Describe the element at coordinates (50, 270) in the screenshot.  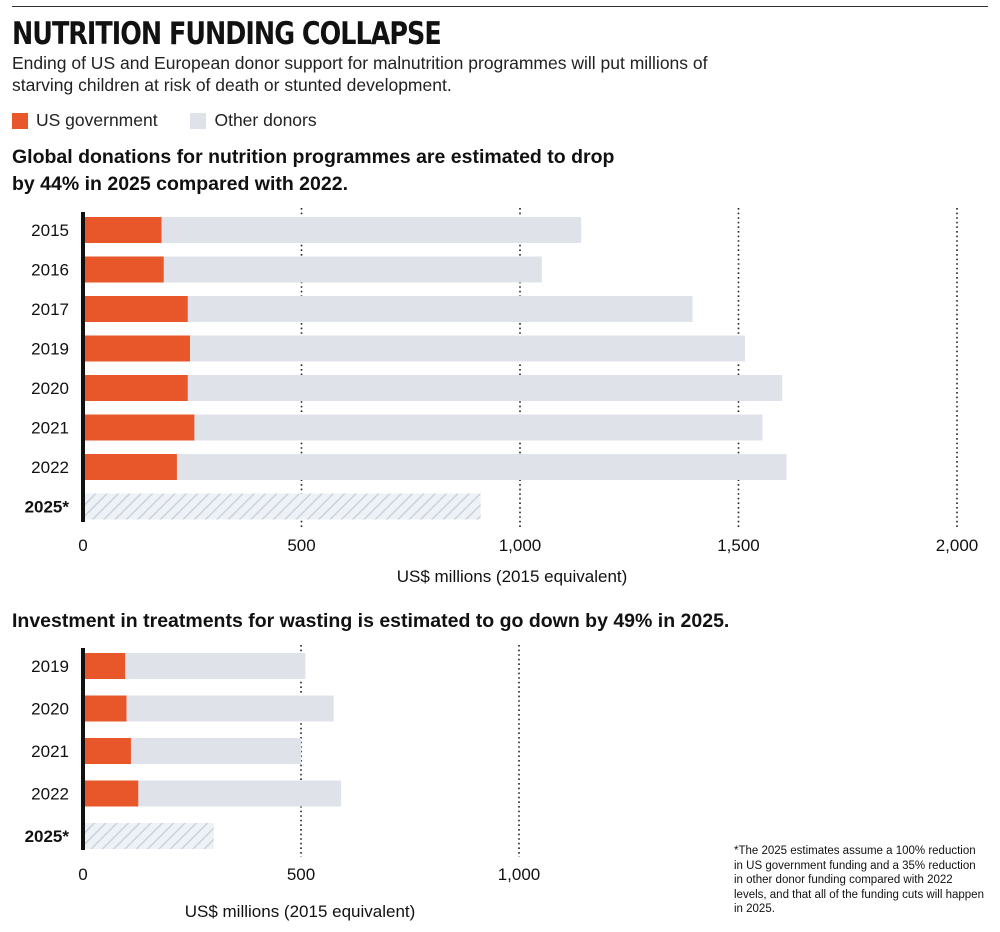
I see `category-label: 2016` at that location.